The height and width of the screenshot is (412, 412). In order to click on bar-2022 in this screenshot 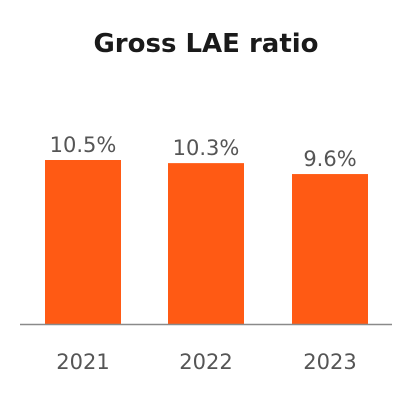, I will do `click(206, 243)`.